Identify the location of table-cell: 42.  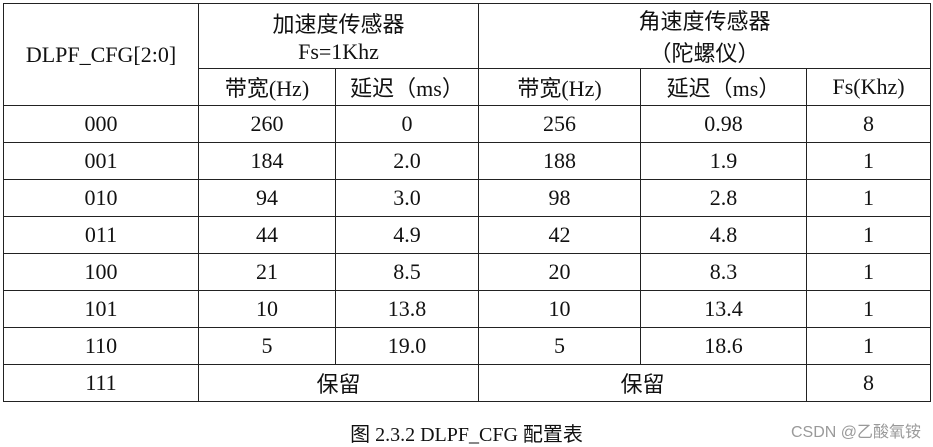
(560, 235).